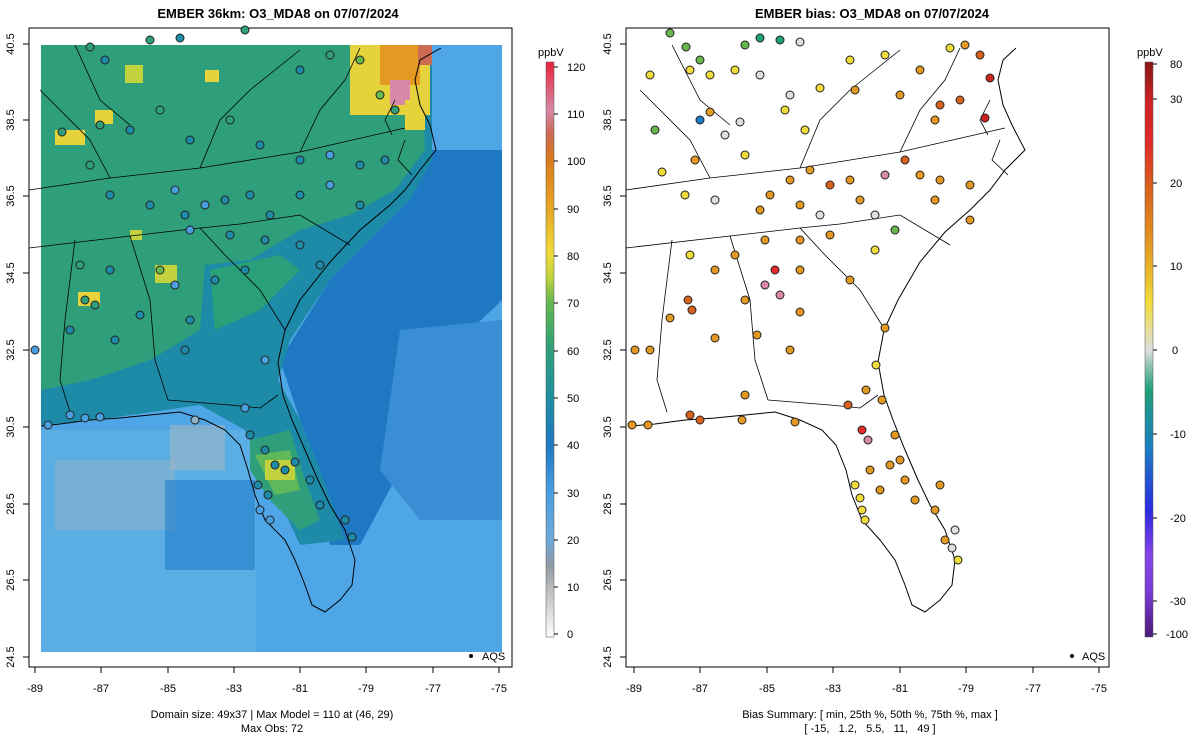  I want to click on svg-text: 110, so click(576, 115).